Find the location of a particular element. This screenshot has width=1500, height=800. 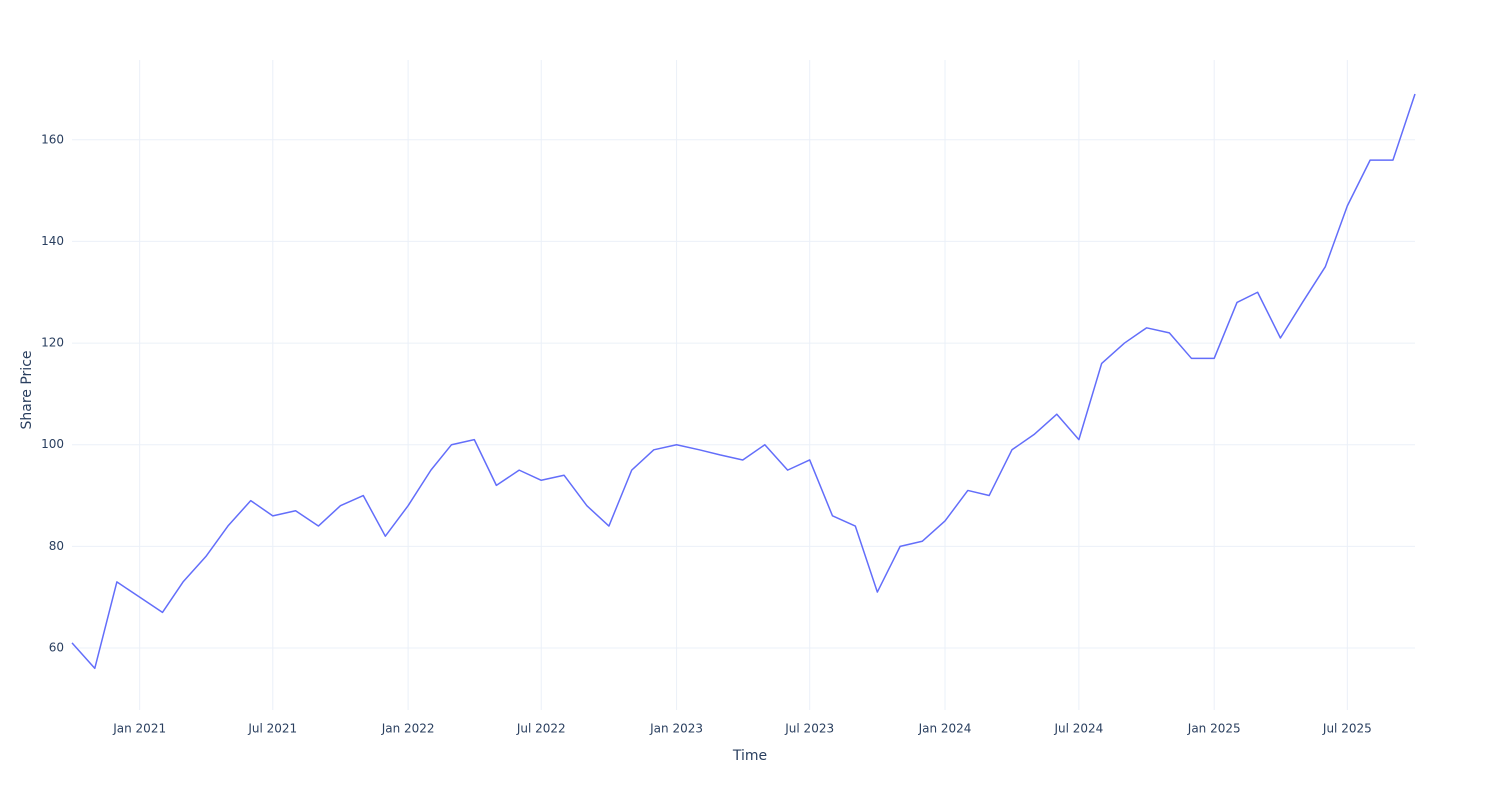

y-tick-label: 80 is located at coordinates (56, 546).